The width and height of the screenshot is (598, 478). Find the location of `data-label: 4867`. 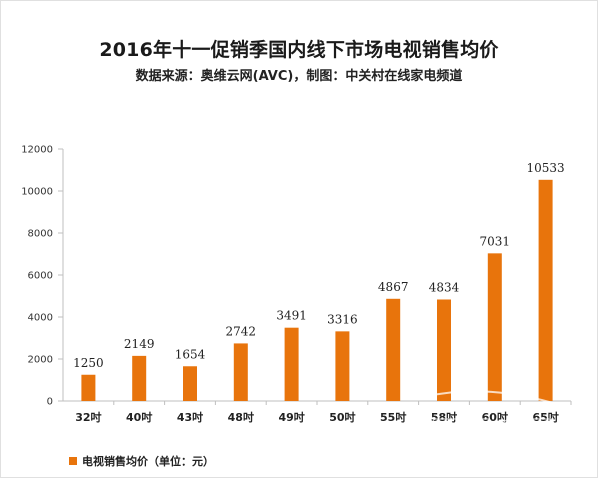

data-label: 4867 is located at coordinates (393, 287).